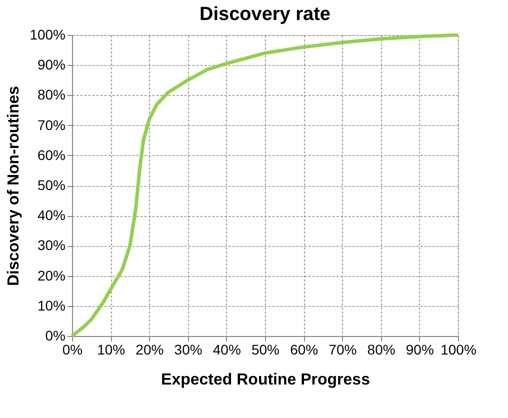 The height and width of the screenshot is (418, 508). Describe the element at coordinates (51, 124) in the screenshot. I see `y-tick-label: 70%` at that location.